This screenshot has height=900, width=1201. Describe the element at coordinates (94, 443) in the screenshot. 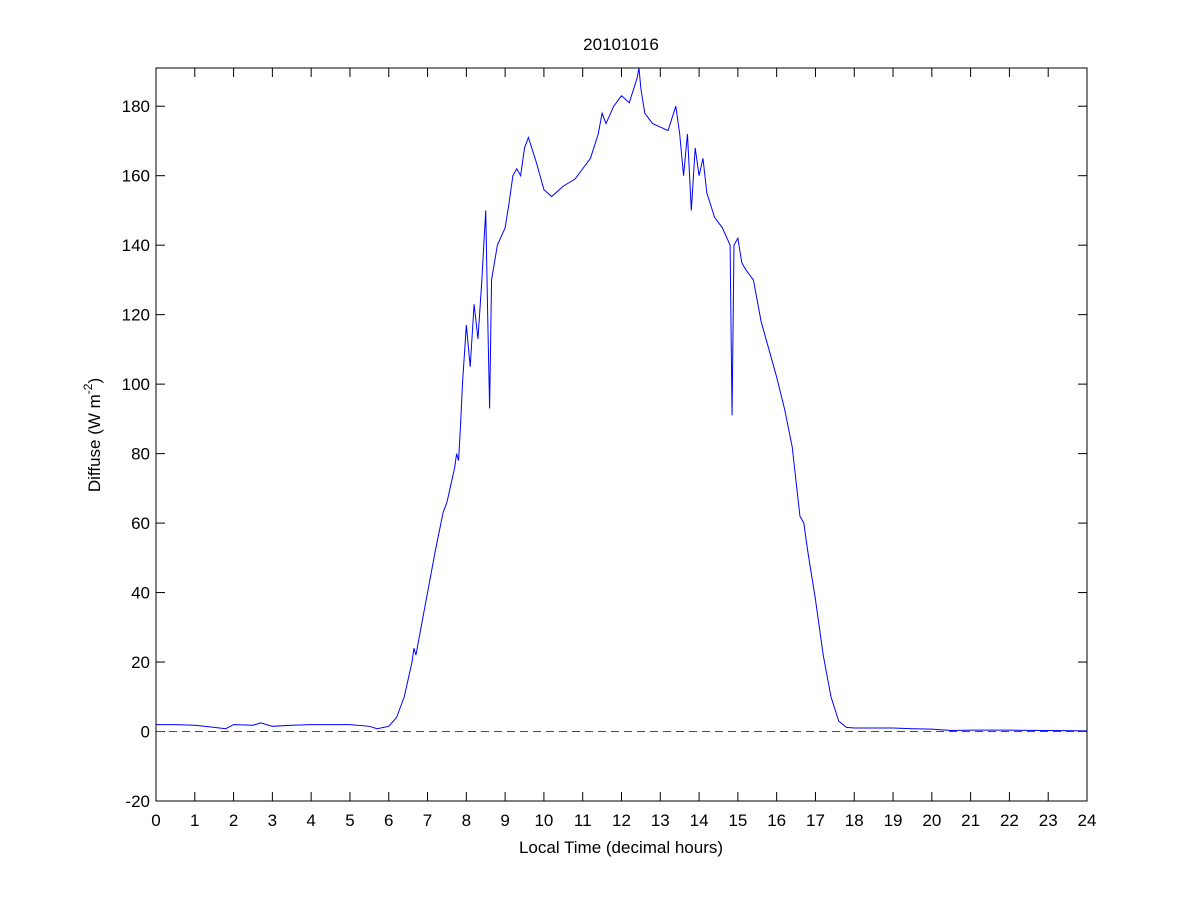

I see `y-axis-label-text: Diffuse (W m` at that location.